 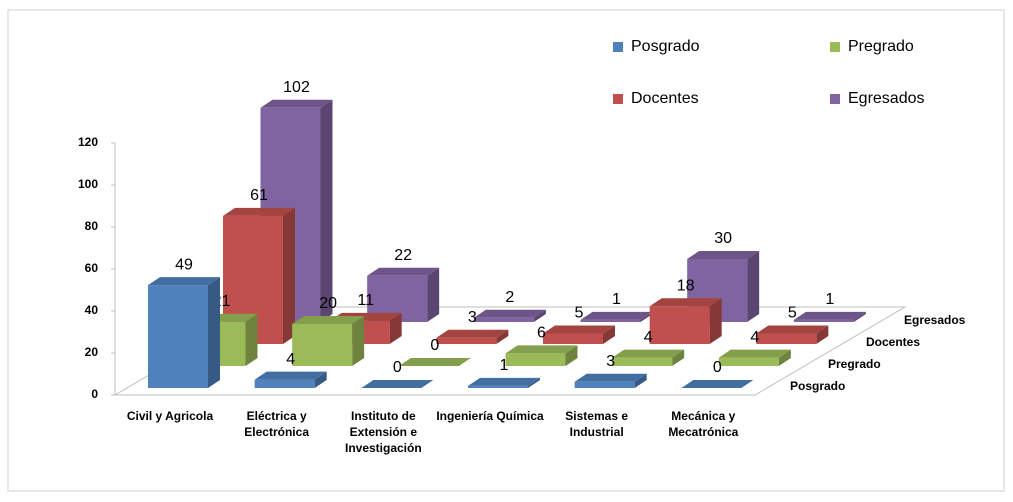 What do you see at coordinates (881, 46) in the screenshot?
I see `legend-label: Pregrado` at bounding box center [881, 46].